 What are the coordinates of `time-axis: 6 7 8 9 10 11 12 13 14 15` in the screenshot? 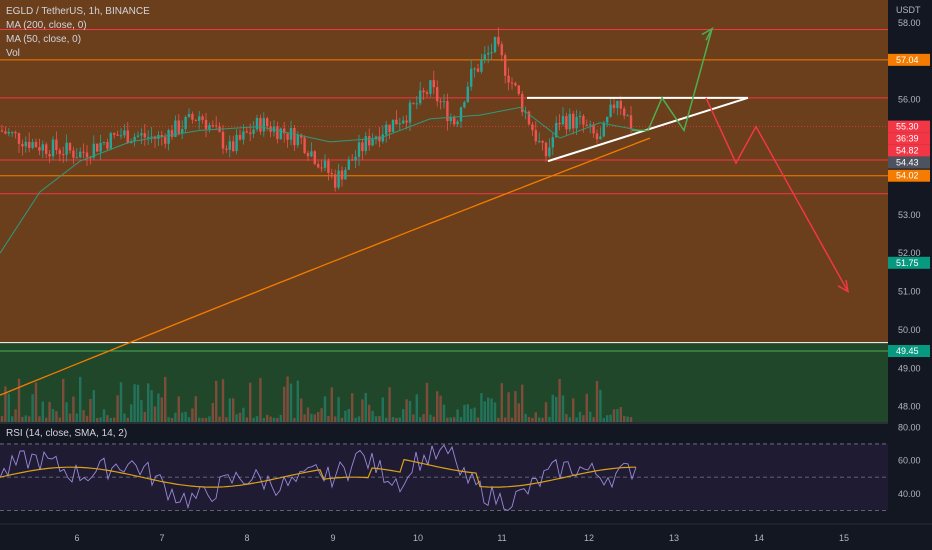 It's located at (466, 536).